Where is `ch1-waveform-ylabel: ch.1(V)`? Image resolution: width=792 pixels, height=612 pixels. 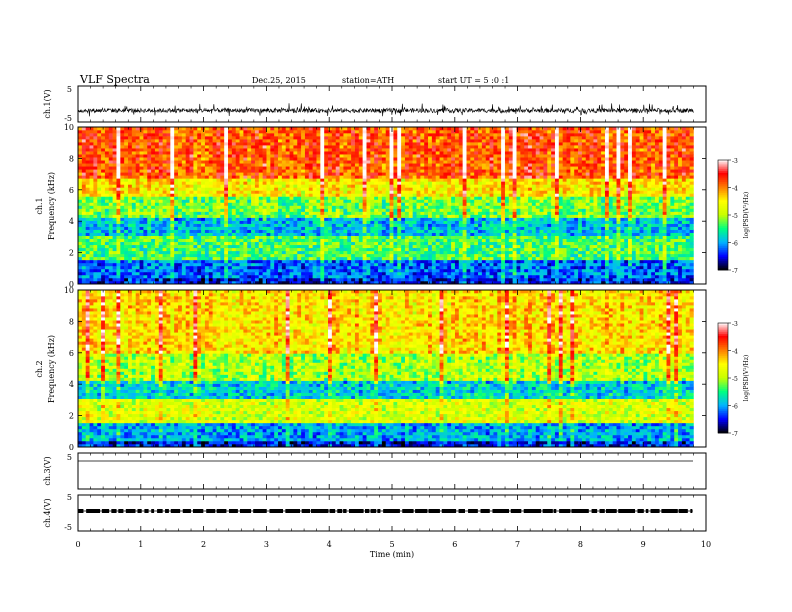 ch1-waveform-ylabel: ch.1(V) is located at coordinates (47, 103).